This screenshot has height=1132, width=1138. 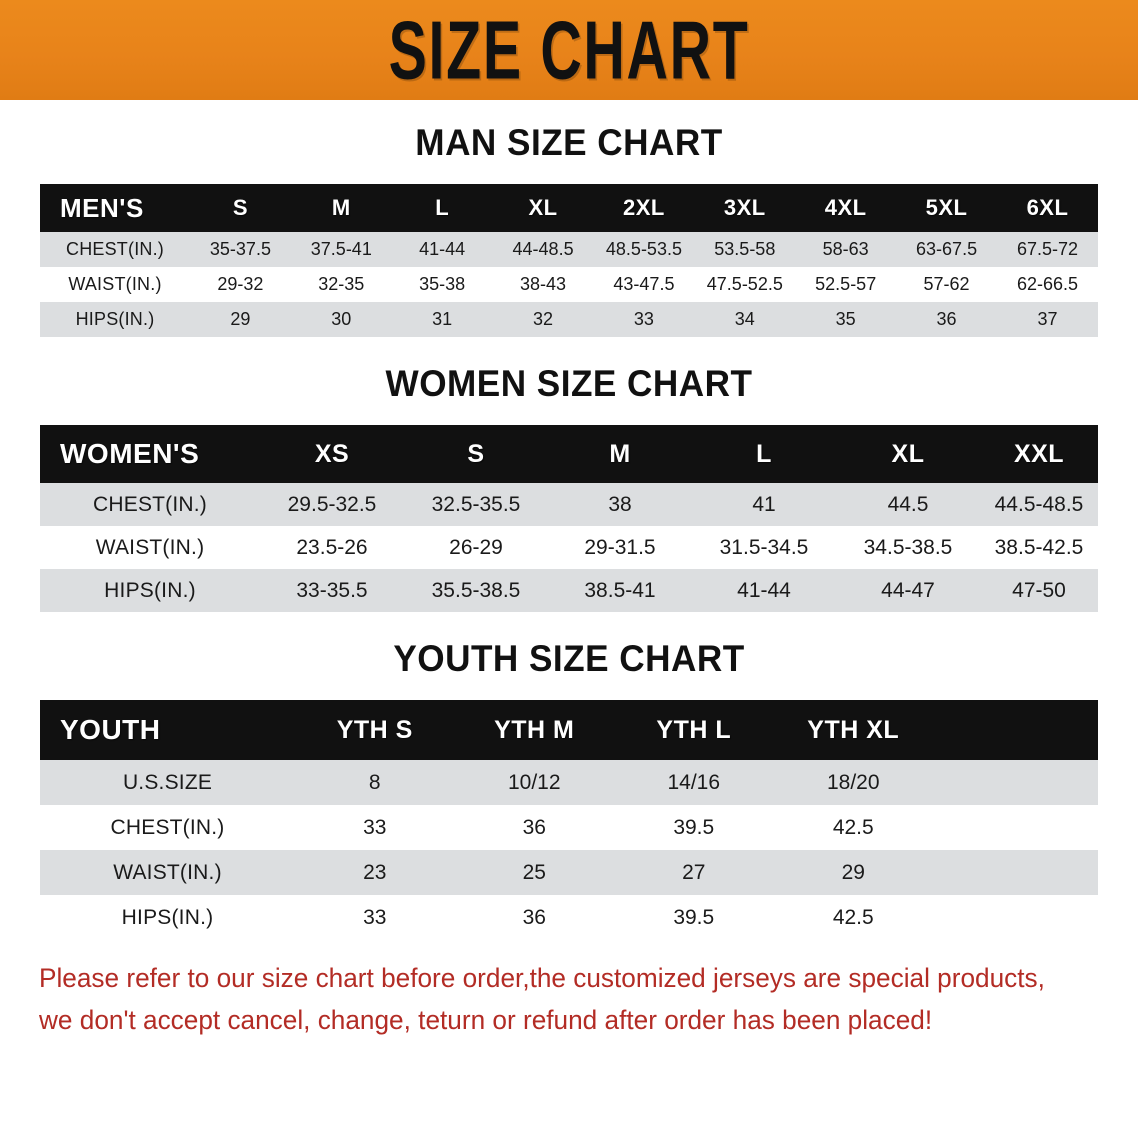 What do you see at coordinates (694, 729) in the screenshot?
I see `youth-col-header-2: YTH L` at bounding box center [694, 729].